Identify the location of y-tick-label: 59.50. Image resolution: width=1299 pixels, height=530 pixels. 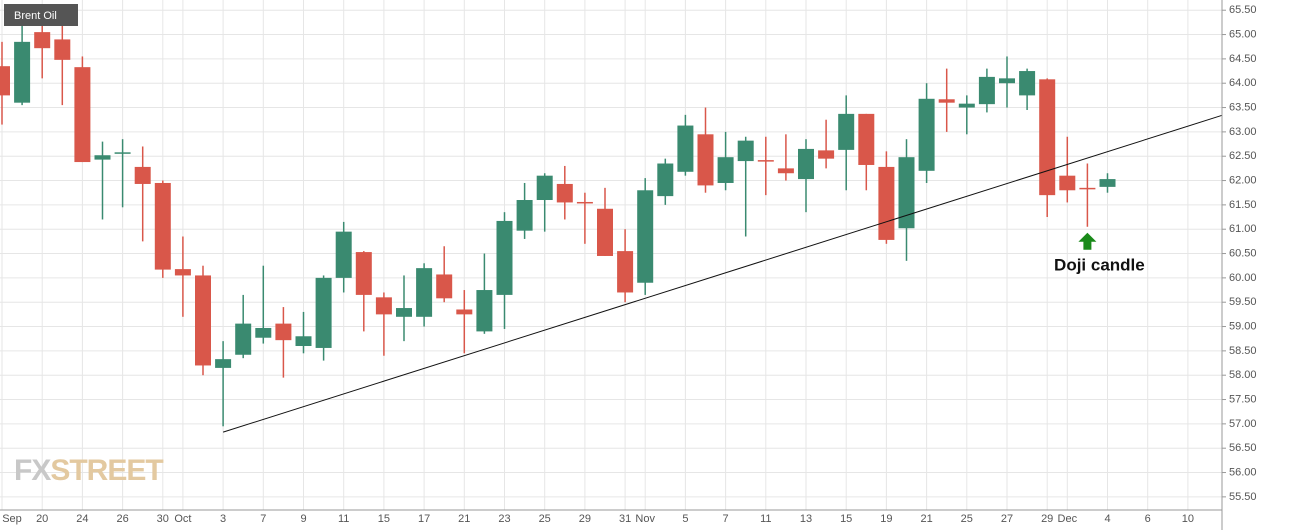
(1243, 302).